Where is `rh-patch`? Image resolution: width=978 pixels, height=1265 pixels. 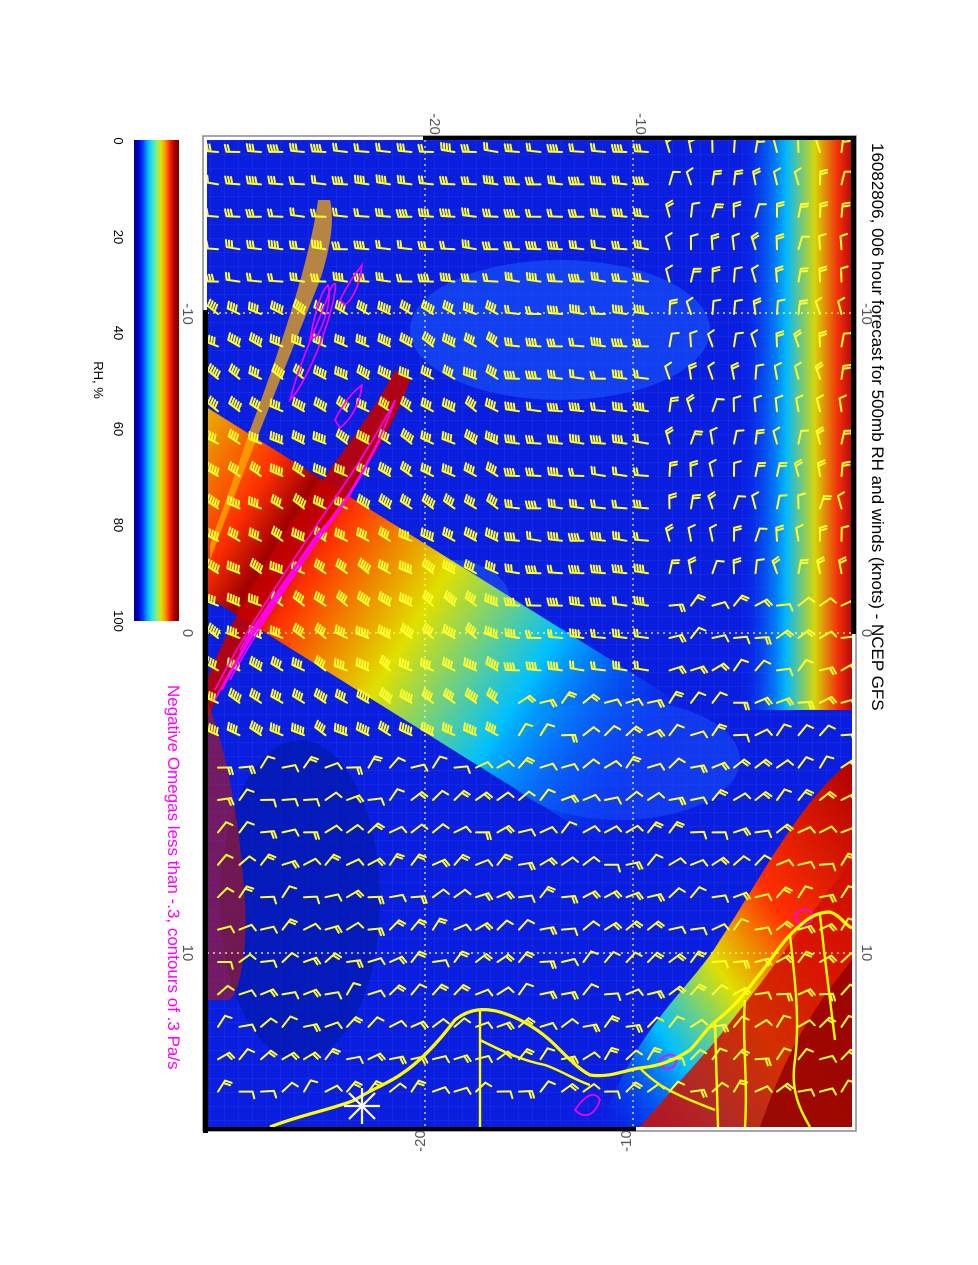 rh-patch is located at coordinates (300, 900).